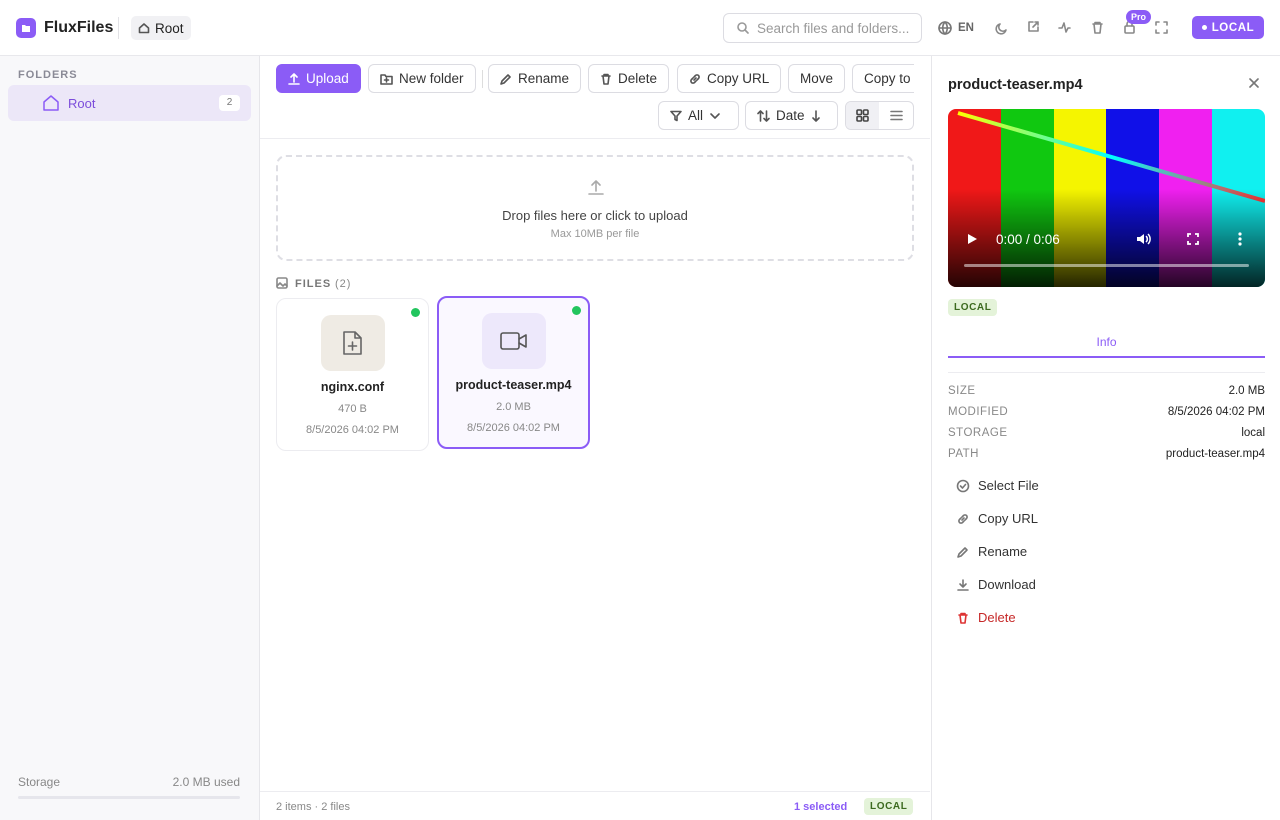 The image size is (1280, 820). I want to click on pro-badge: Pro, so click(1139, 17).